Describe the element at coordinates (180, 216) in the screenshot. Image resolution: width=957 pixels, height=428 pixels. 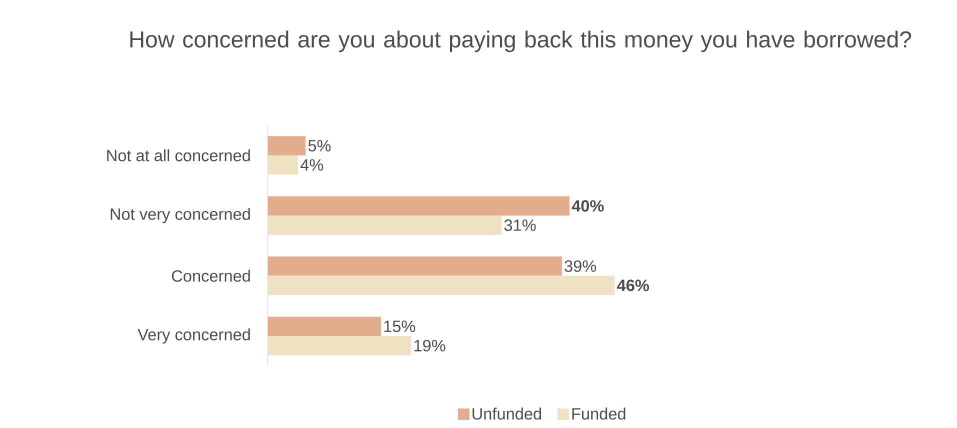
I see `y-tick-label: Not very concerned` at that location.